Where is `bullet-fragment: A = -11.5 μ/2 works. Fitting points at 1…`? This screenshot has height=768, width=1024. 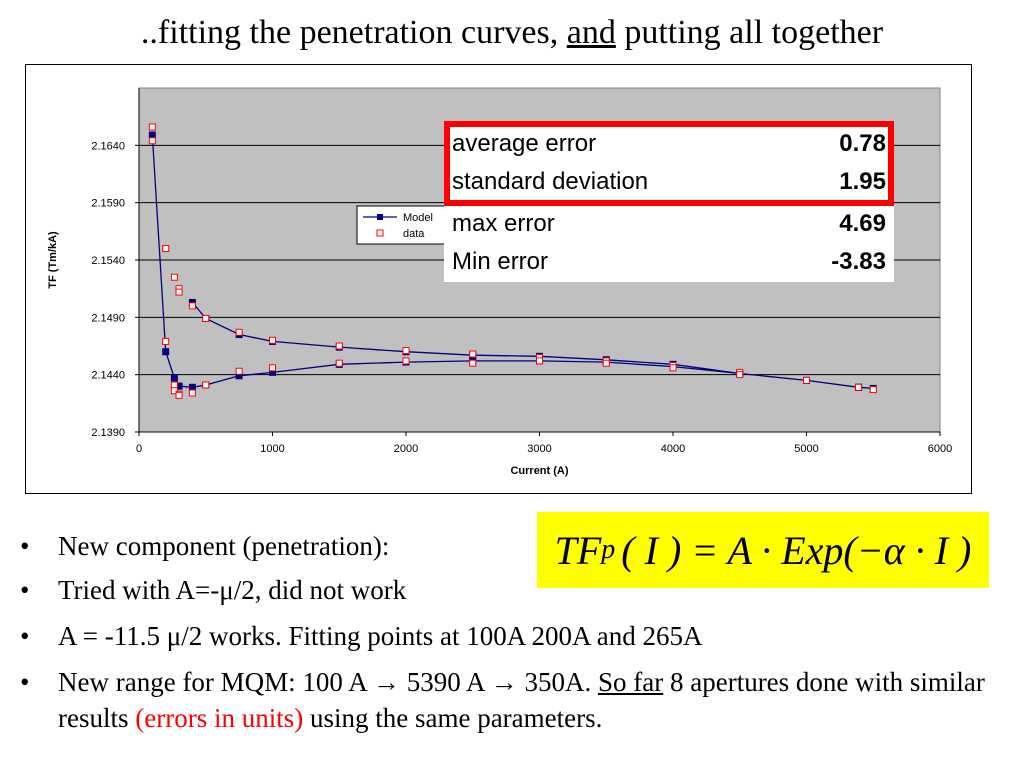
bullet-fragment: A = -11.5 μ/2 works. Fitting points at 1… is located at coordinates (380, 636).